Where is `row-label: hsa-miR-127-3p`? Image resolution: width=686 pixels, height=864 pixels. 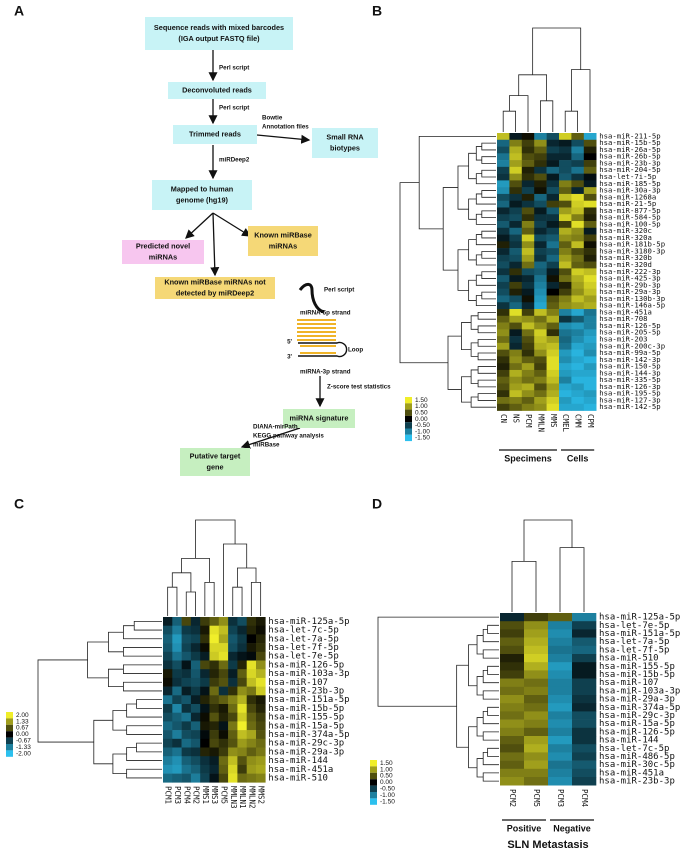 row-label: hsa-miR-127-3p is located at coordinates (630, 399).